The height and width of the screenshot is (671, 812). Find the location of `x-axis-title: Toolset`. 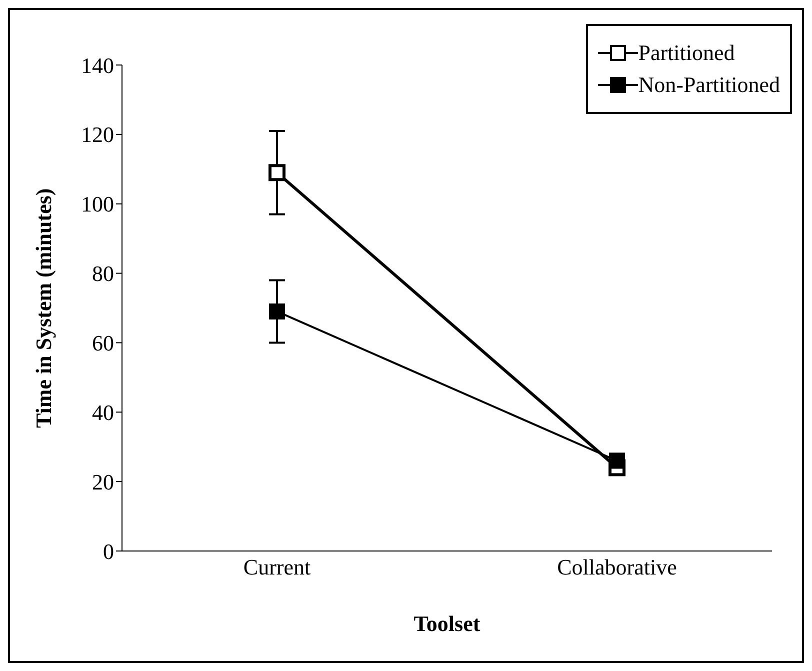

x-axis-title: Toolset is located at coordinates (447, 623).